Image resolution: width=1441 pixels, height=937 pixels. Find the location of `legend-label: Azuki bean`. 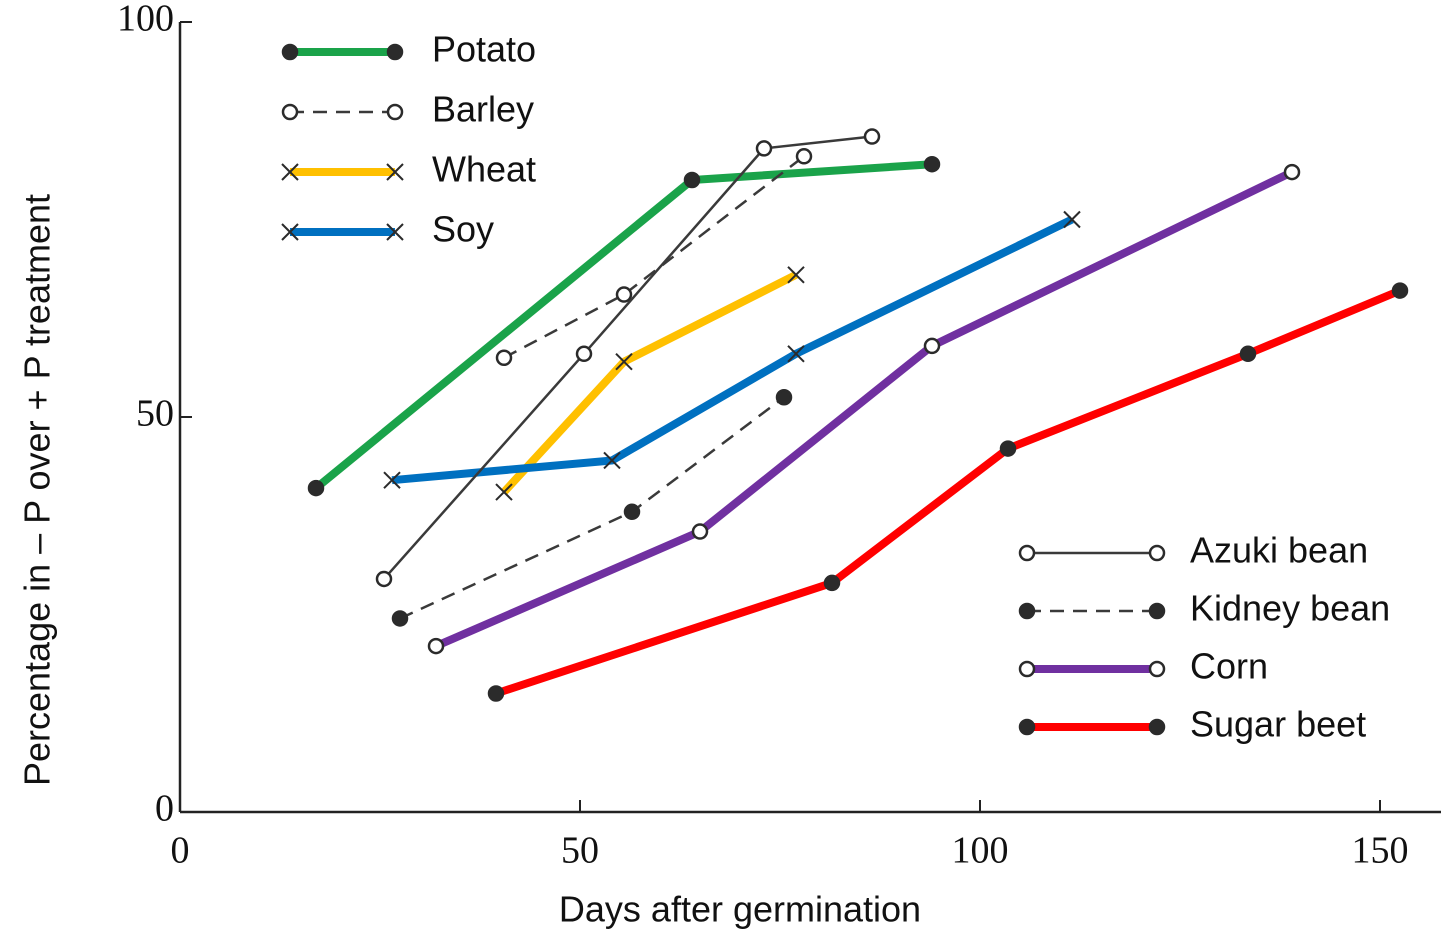

legend-label: Azuki bean is located at coordinates (1279, 550).